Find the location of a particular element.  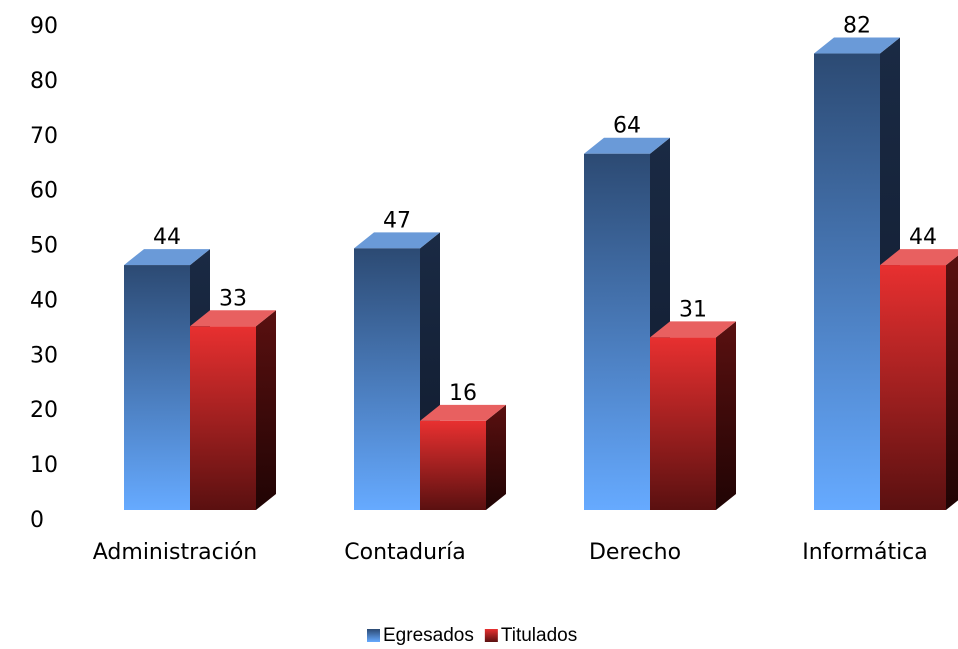

value-label: 31 is located at coordinates (693, 309).